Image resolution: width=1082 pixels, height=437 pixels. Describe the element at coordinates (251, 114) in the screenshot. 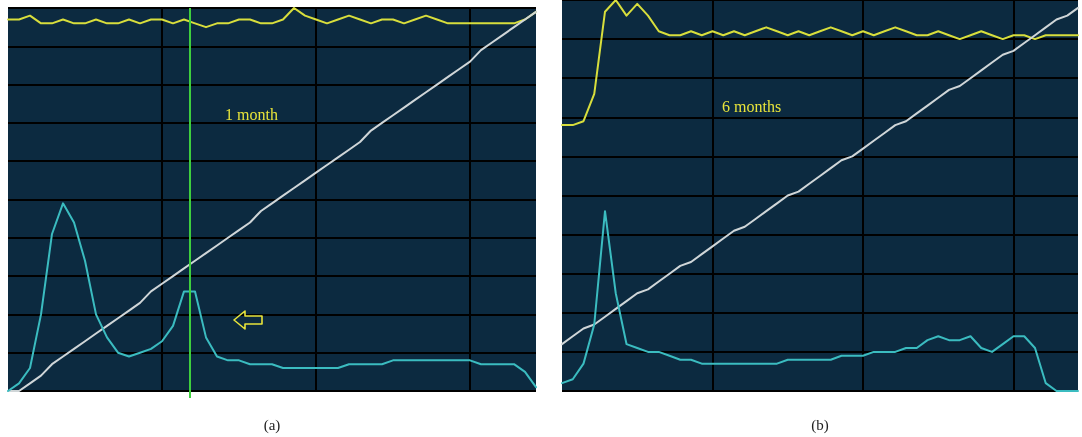

I see `annotation: 1 month` at that location.